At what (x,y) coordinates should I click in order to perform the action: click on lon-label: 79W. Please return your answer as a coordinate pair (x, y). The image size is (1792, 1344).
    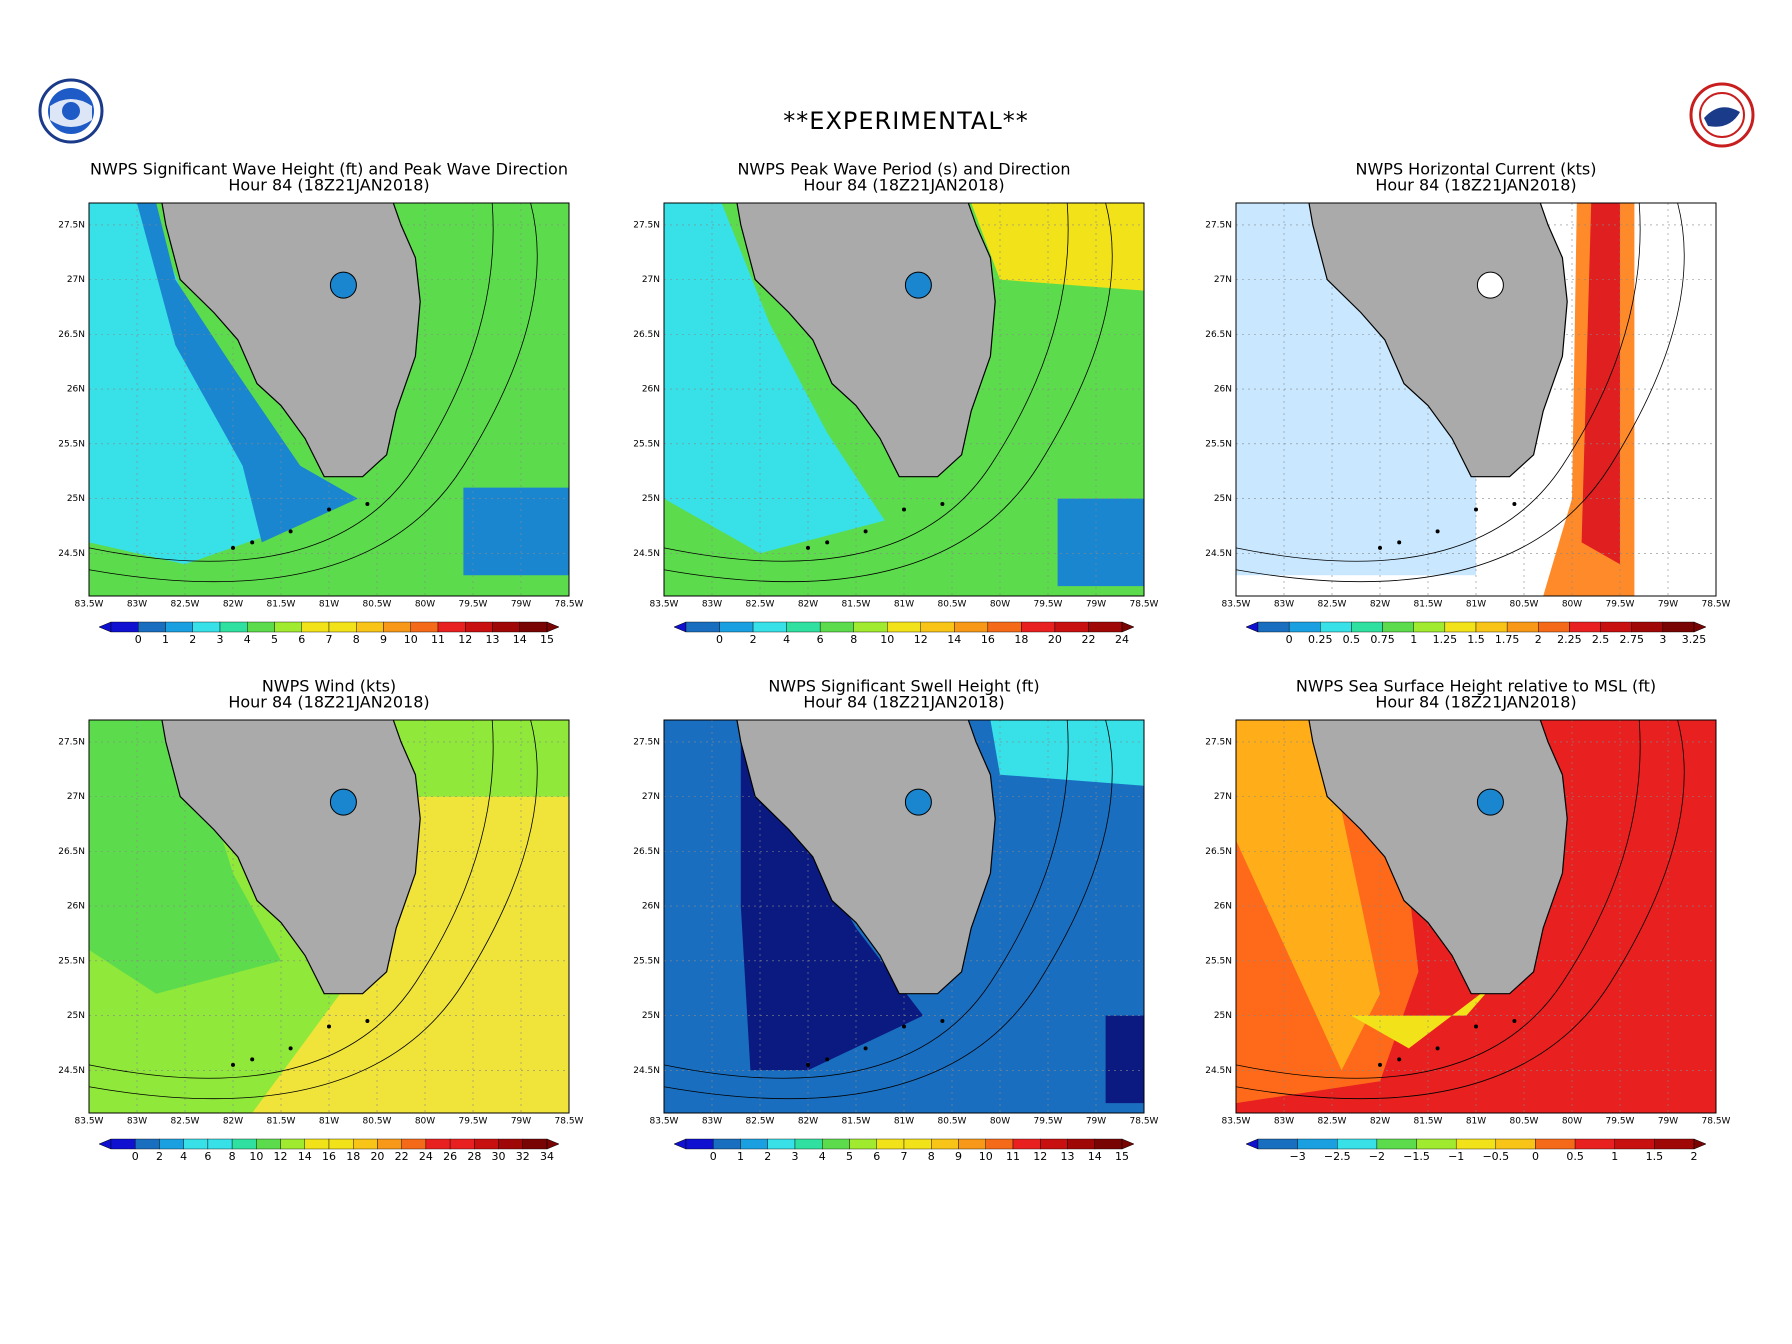
    Looking at the image, I should click on (521, 1122).